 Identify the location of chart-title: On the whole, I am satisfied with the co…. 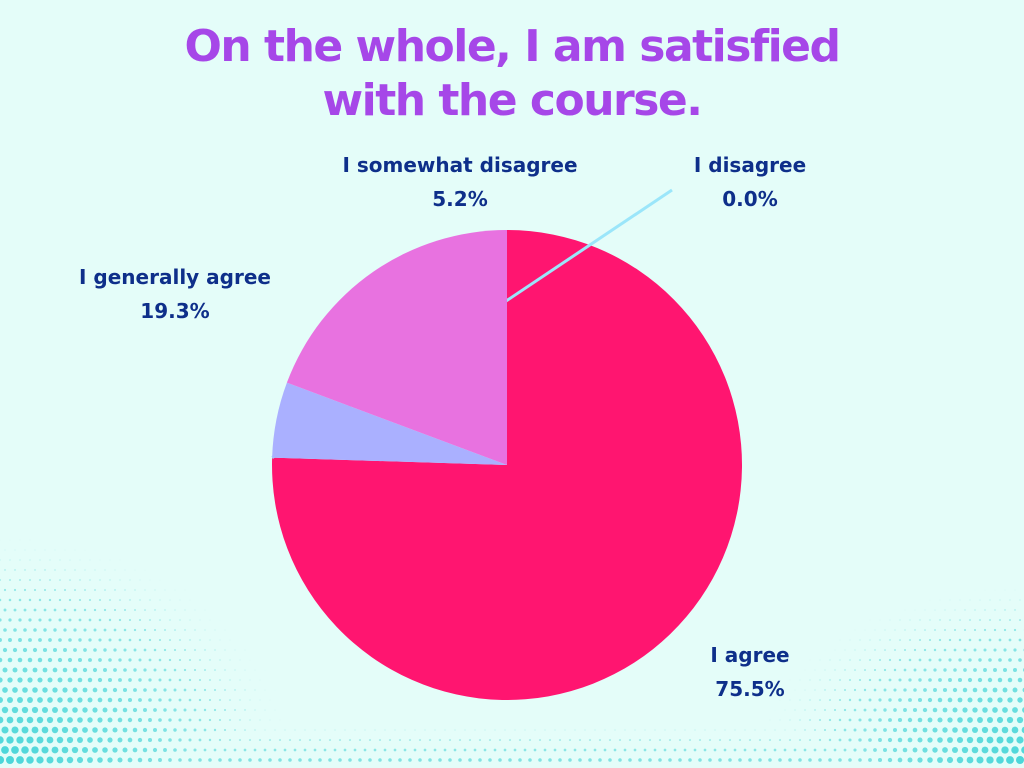
(512, 74).